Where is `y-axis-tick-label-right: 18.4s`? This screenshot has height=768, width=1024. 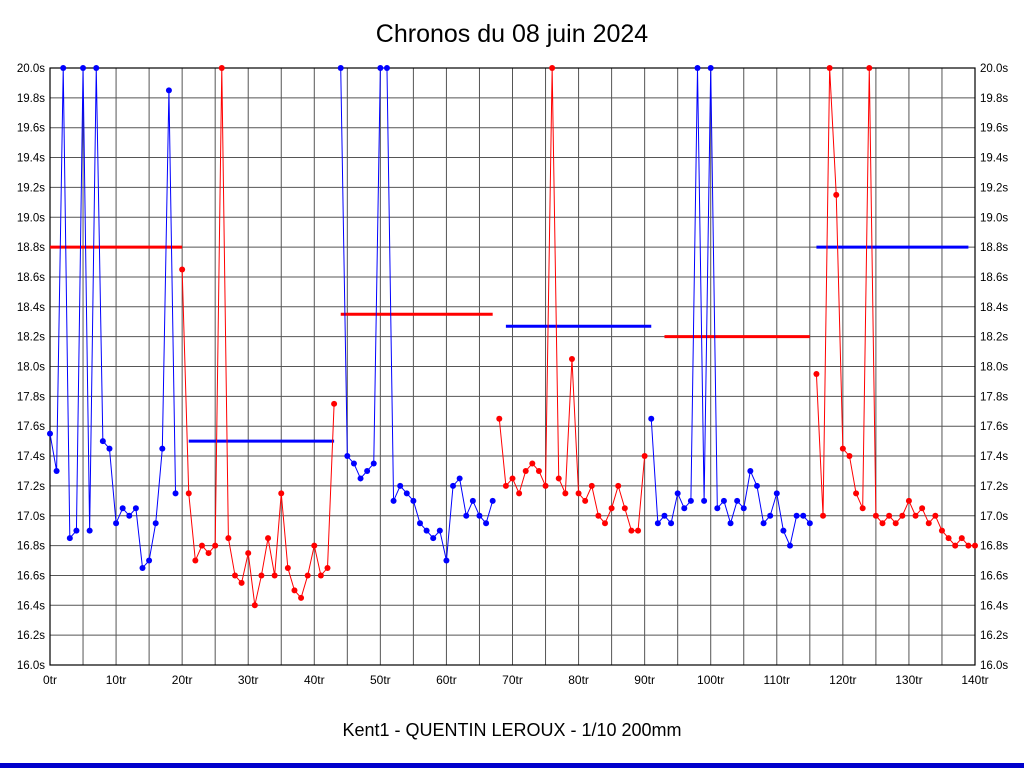
y-axis-tick-label-right: 18.4s is located at coordinates (994, 308).